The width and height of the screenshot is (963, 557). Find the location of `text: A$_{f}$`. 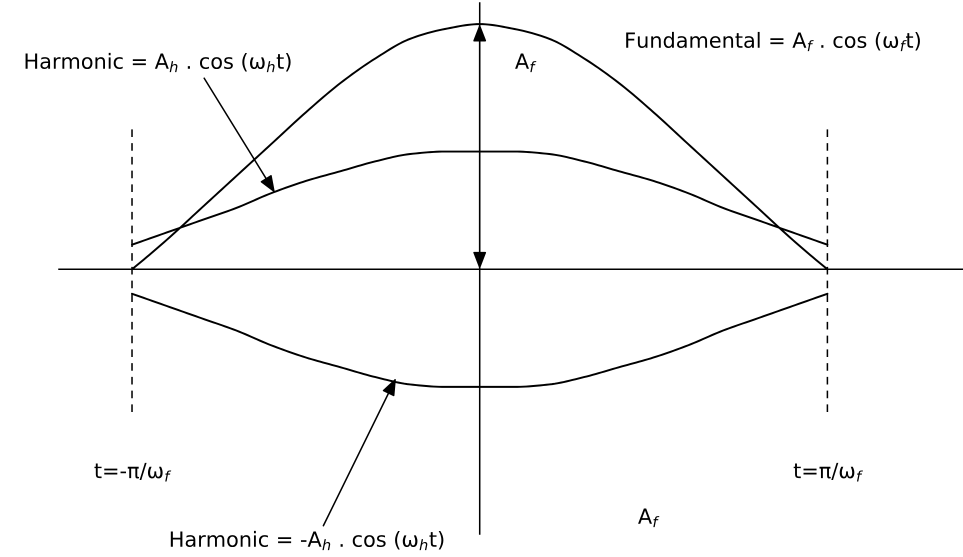

text: A$_{f}$ is located at coordinates (649, 518).